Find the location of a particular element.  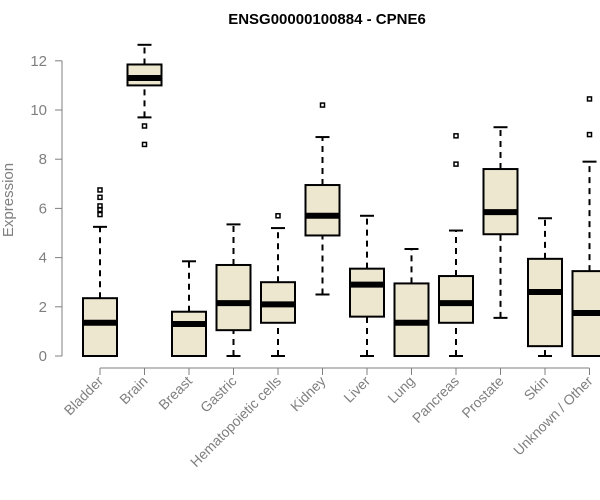

y-tick-label: 12 is located at coordinates (38, 61).